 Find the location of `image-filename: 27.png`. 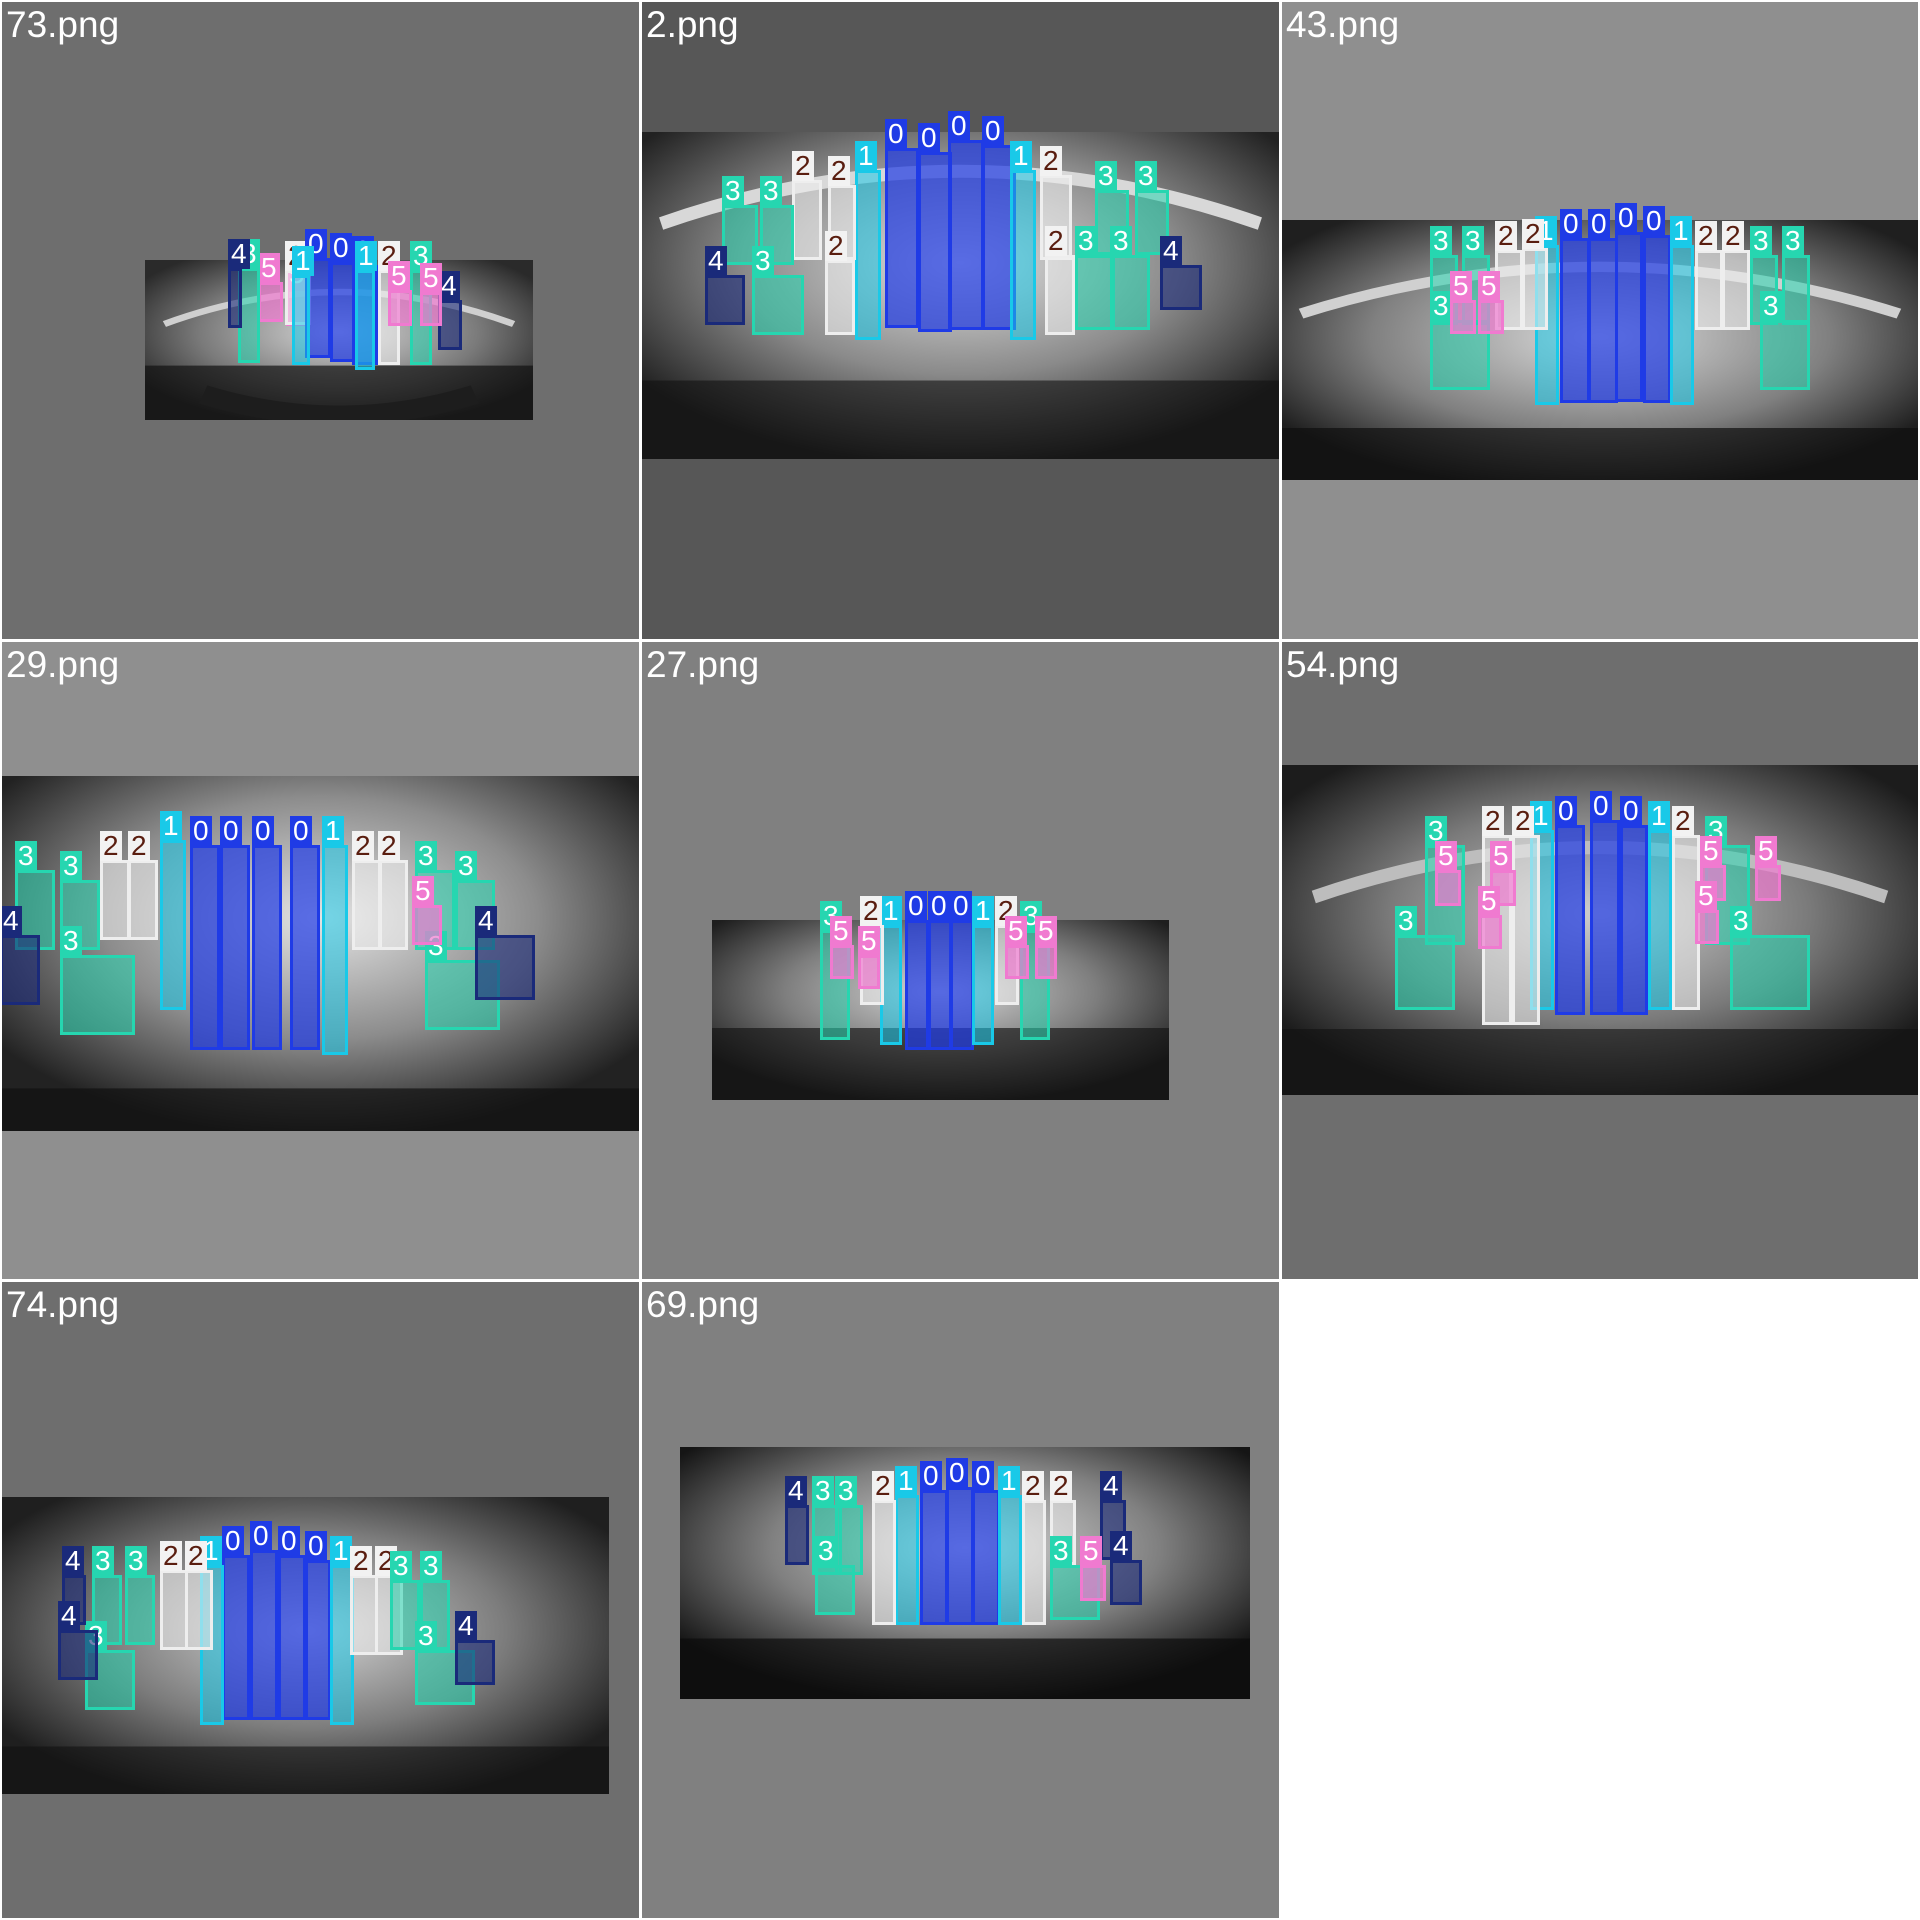

image-filename: 27.png is located at coordinates (703, 664).